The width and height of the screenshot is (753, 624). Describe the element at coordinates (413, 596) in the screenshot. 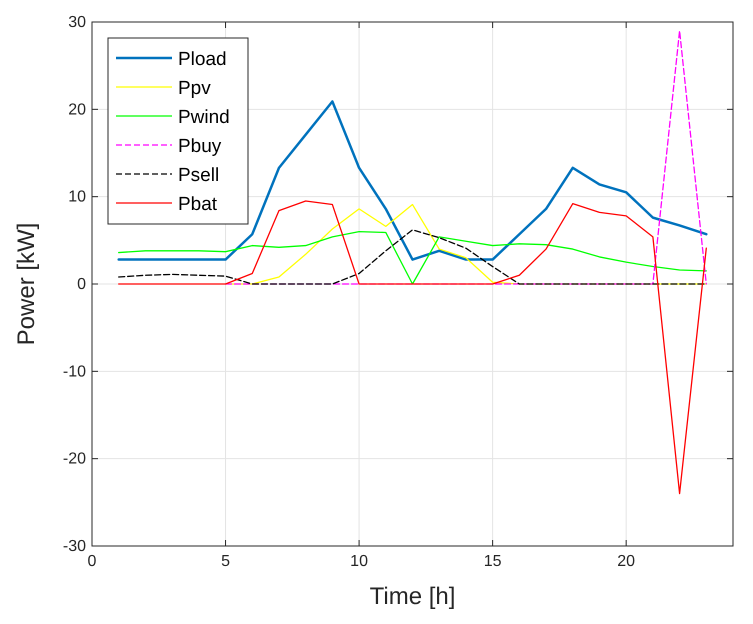

I see `x-axis-title: Time [h]` at that location.